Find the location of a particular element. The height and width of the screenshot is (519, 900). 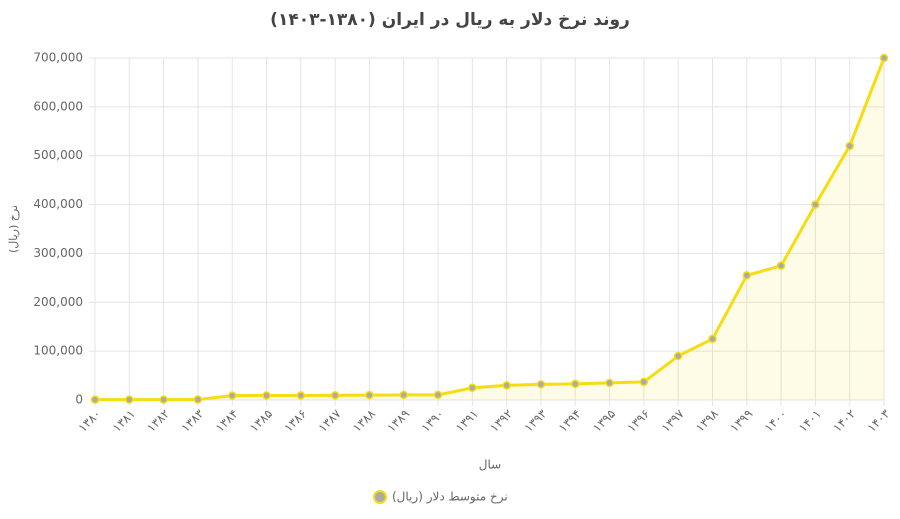

x-tick-label: ۱۳۸۷ is located at coordinates (330, 420).